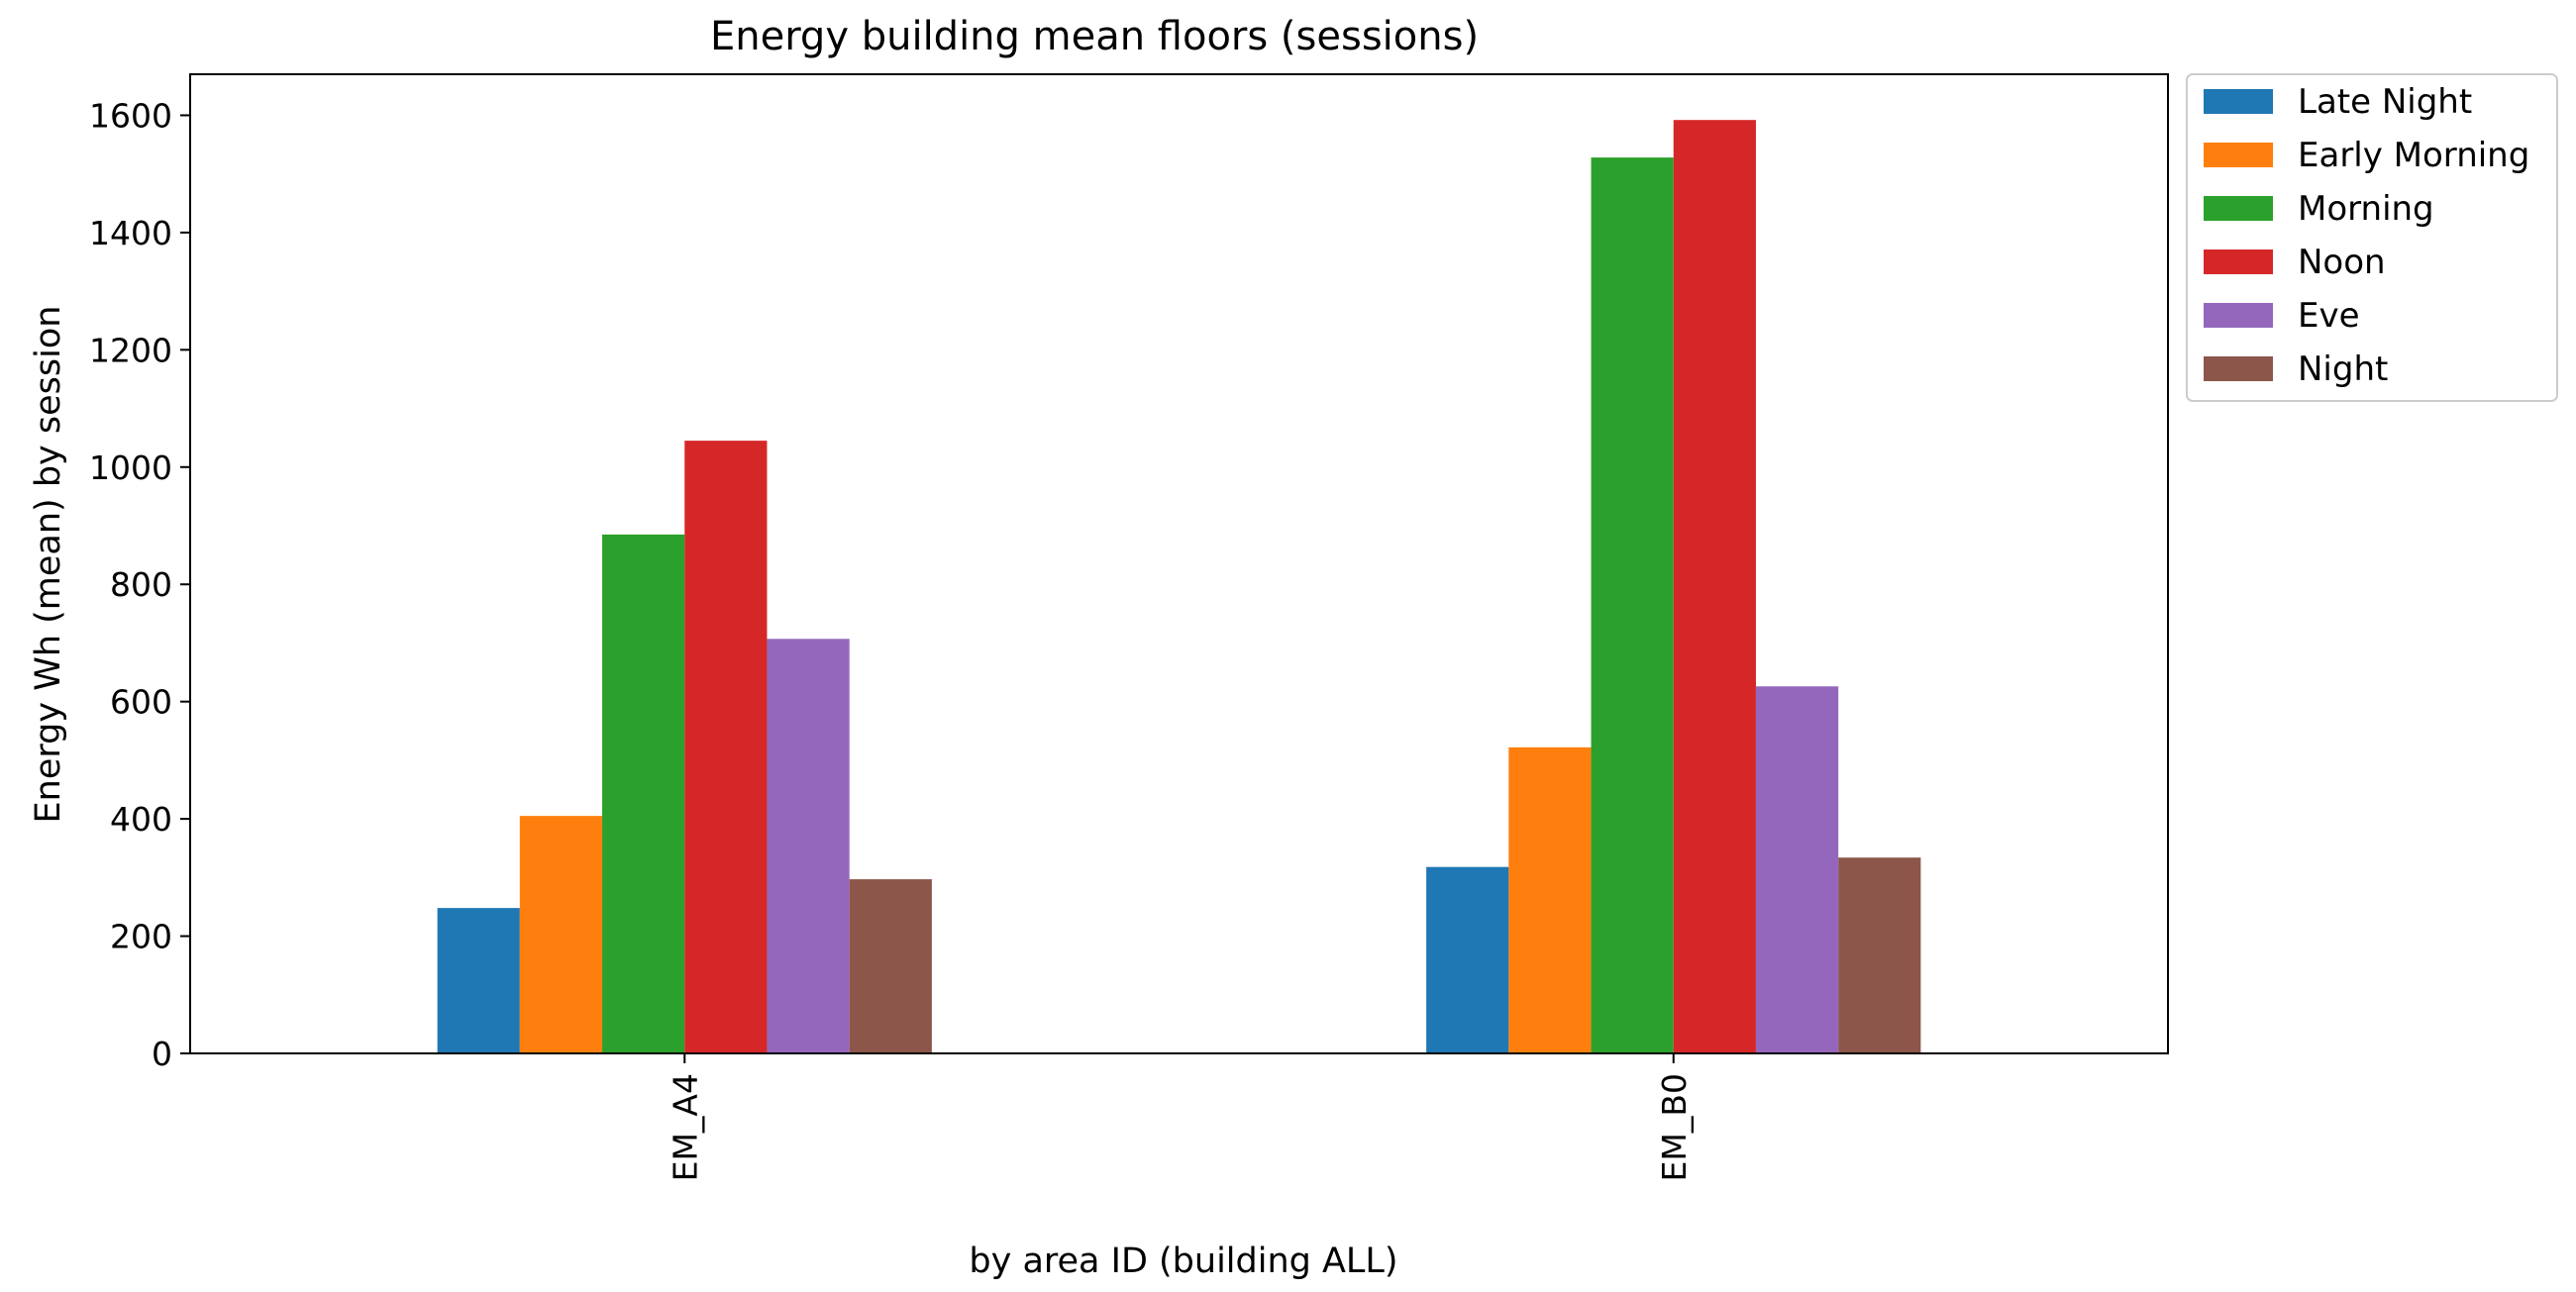 The height and width of the screenshot is (1292, 2576). Describe the element at coordinates (130, 350) in the screenshot. I see `y-tick-label: 1200` at that location.